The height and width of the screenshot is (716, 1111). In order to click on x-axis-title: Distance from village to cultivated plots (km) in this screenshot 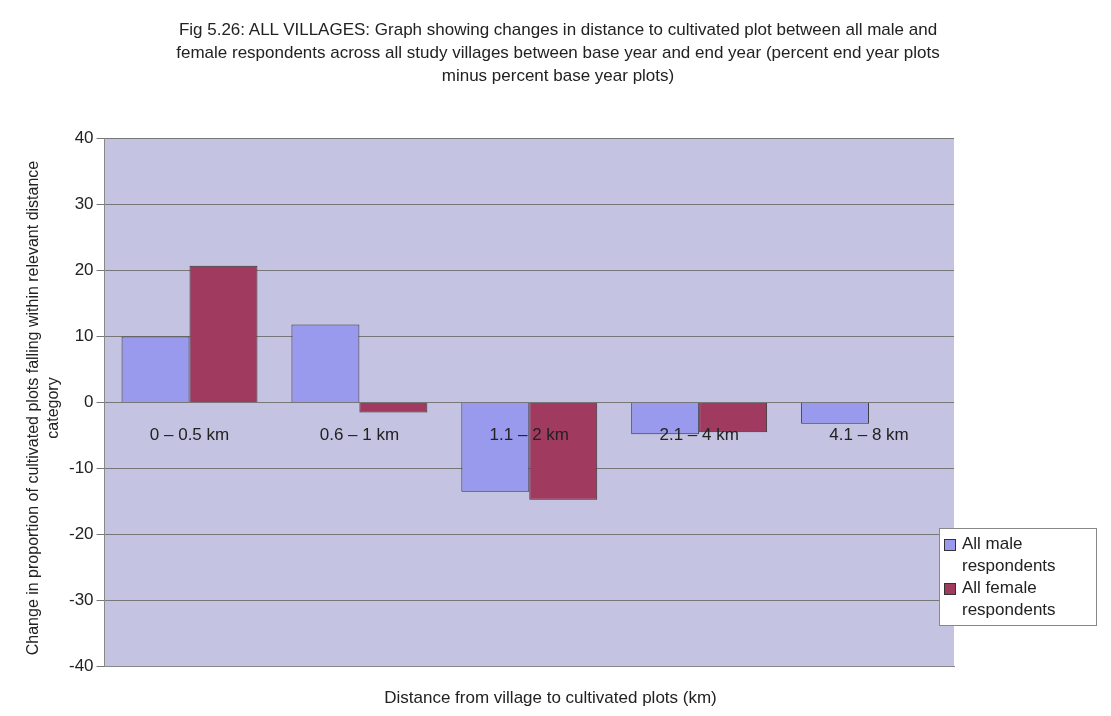, I will do `click(550, 698)`.